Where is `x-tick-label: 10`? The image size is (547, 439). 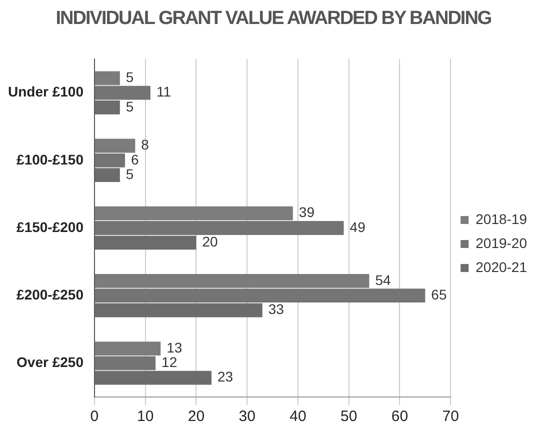
x-tick-label: 10 is located at coordinates (145, 417).